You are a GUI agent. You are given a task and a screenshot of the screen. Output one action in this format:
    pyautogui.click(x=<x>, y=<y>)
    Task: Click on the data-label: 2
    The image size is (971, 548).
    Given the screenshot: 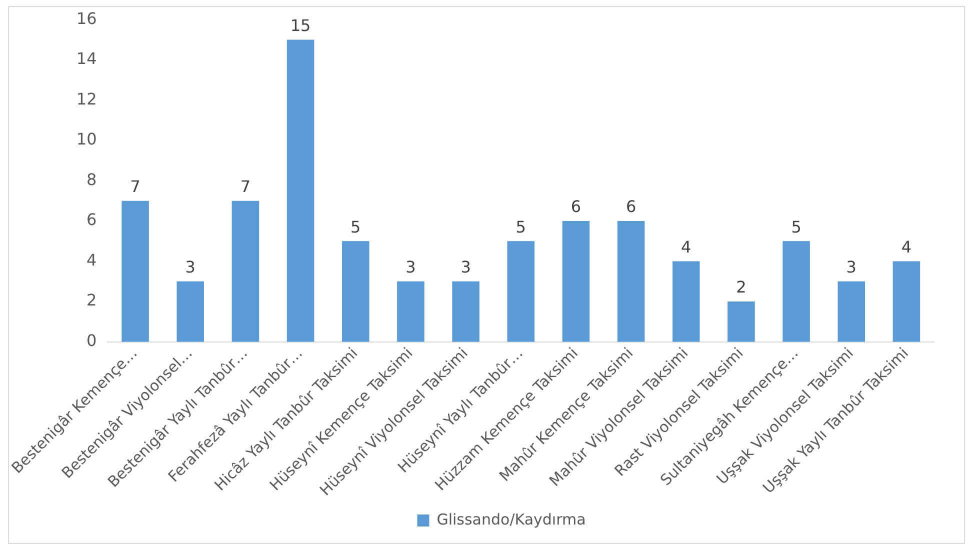 What is the action you would take?
    pyautogui.click(x=741, y=287)
    